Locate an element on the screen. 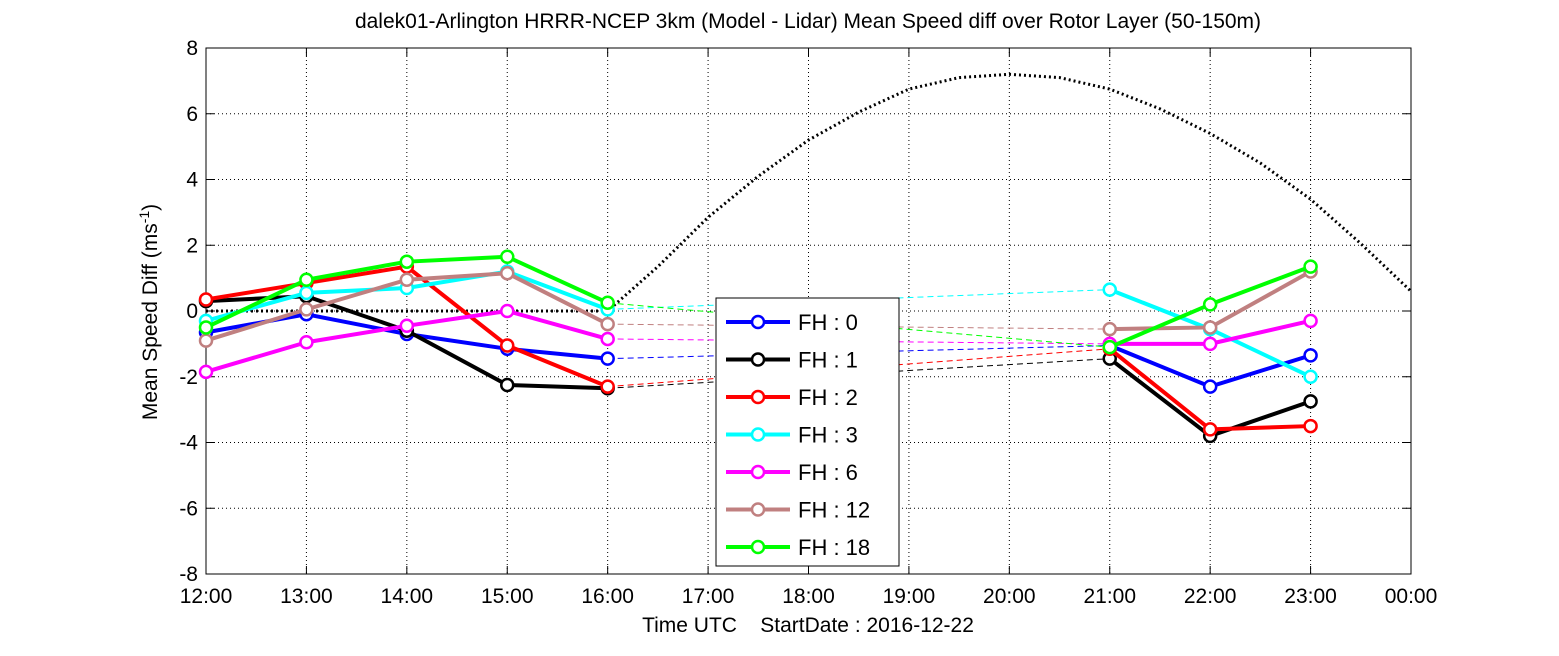 The height and width of the screenshot is (656, 1559). legend-label: FH : 1 is located at coordinates (828, 360).